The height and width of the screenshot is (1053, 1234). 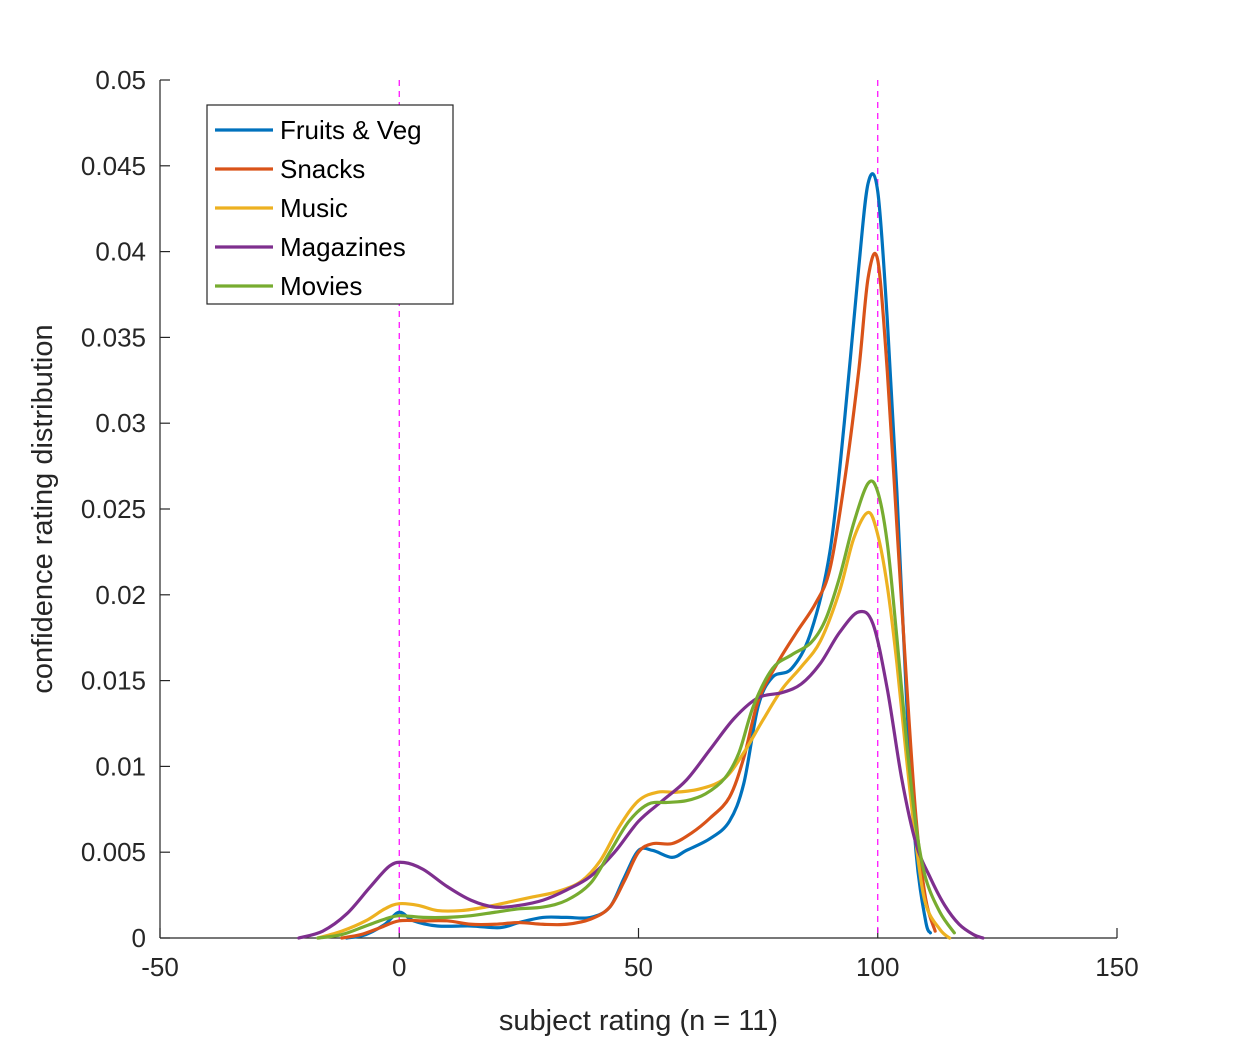 What do you see at coordinates (877, 967) in the screenshot?
I see `x-tick-label: 100` at bounding box center [877, 967].